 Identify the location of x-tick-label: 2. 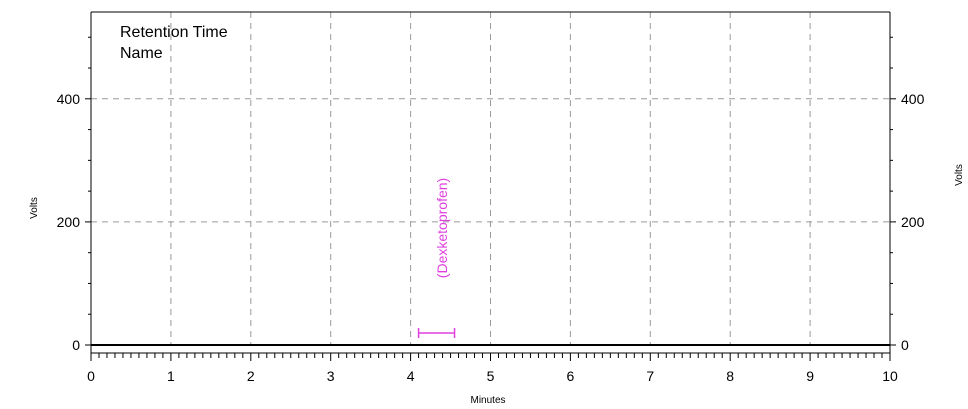
(251, 376).